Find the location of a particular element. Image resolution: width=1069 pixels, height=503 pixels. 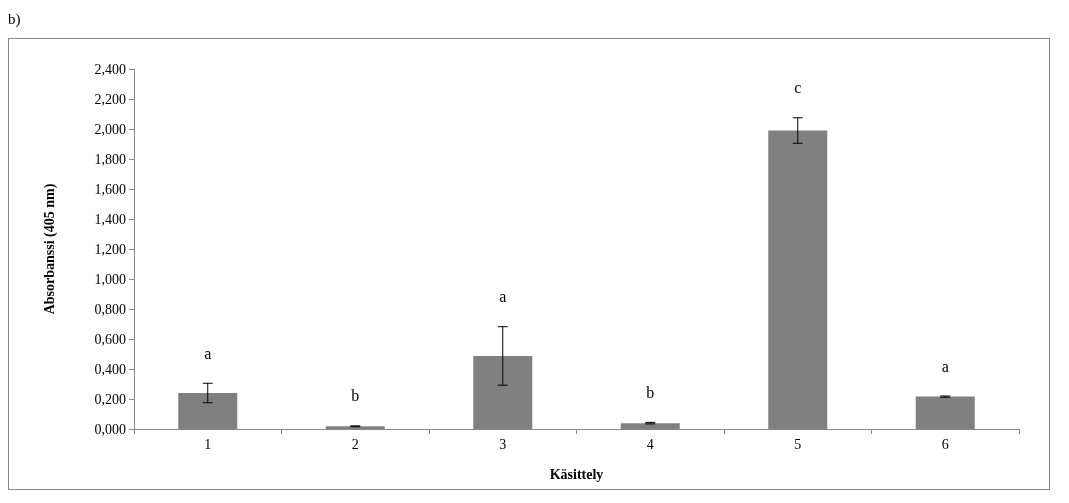

y-tick-label: 1,200 is located at coordinates (110, 249).